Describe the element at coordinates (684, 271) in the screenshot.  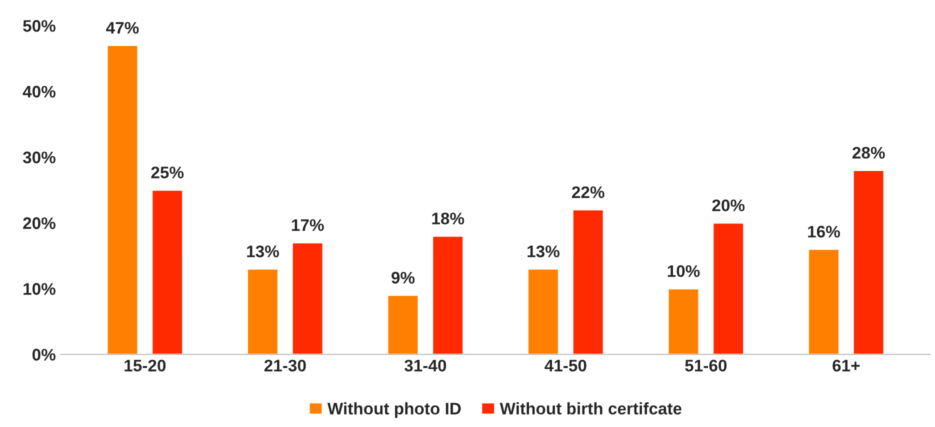
I see `data-label: 10%` at that location.